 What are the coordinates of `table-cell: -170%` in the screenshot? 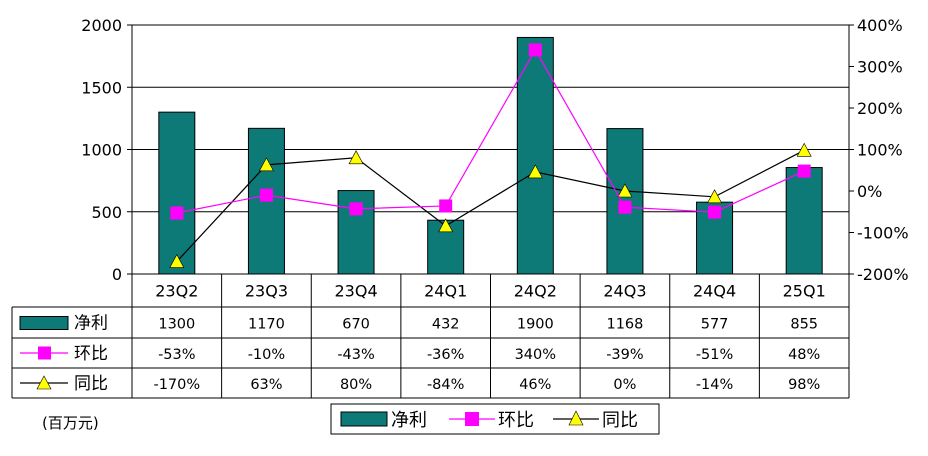 It's located at (176, 385).